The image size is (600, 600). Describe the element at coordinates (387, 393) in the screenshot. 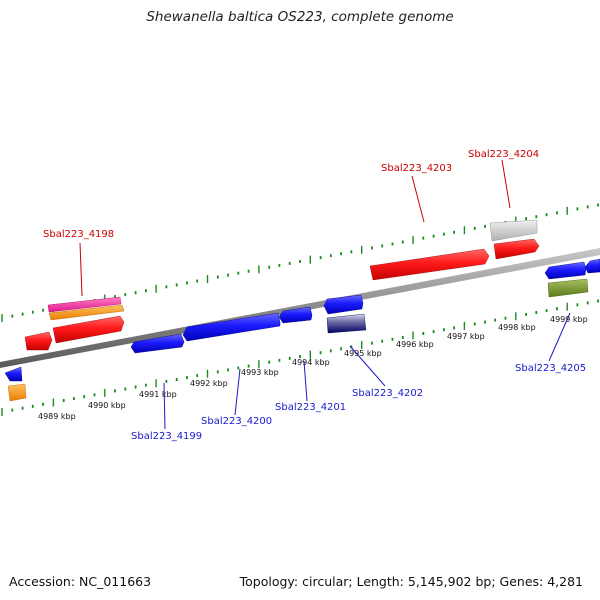

I see `gene-label-reverse: Sbal223_4202` at that location.